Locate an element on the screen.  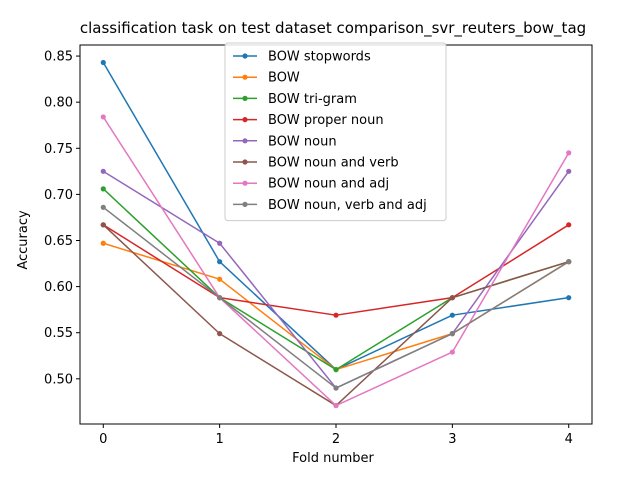
legend-label: BOW is located at coordinates (284, 78).